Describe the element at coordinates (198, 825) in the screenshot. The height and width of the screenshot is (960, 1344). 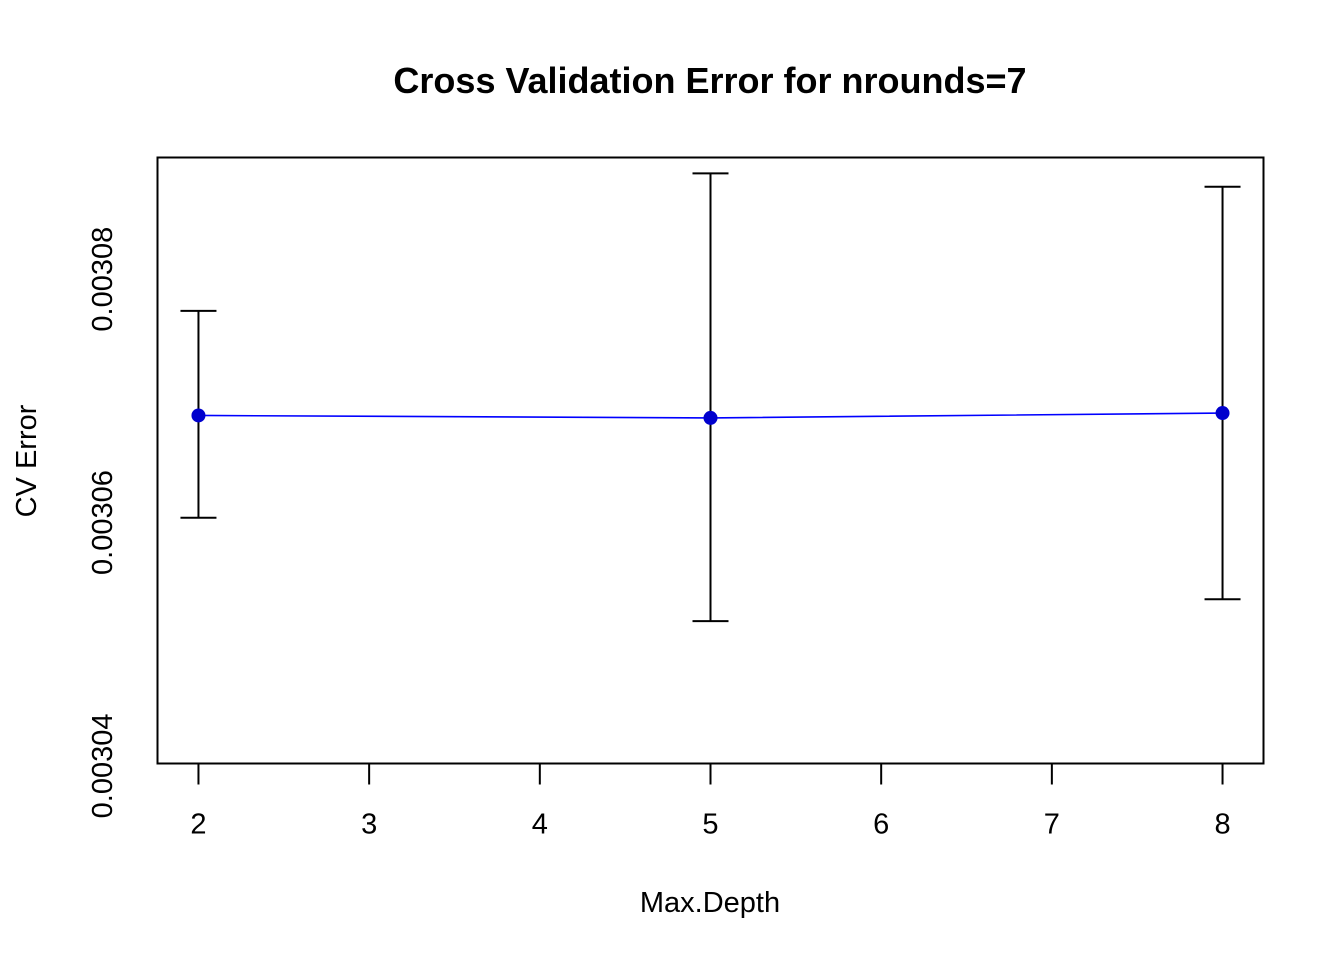
I see `x-tick-label: 2` at that location.